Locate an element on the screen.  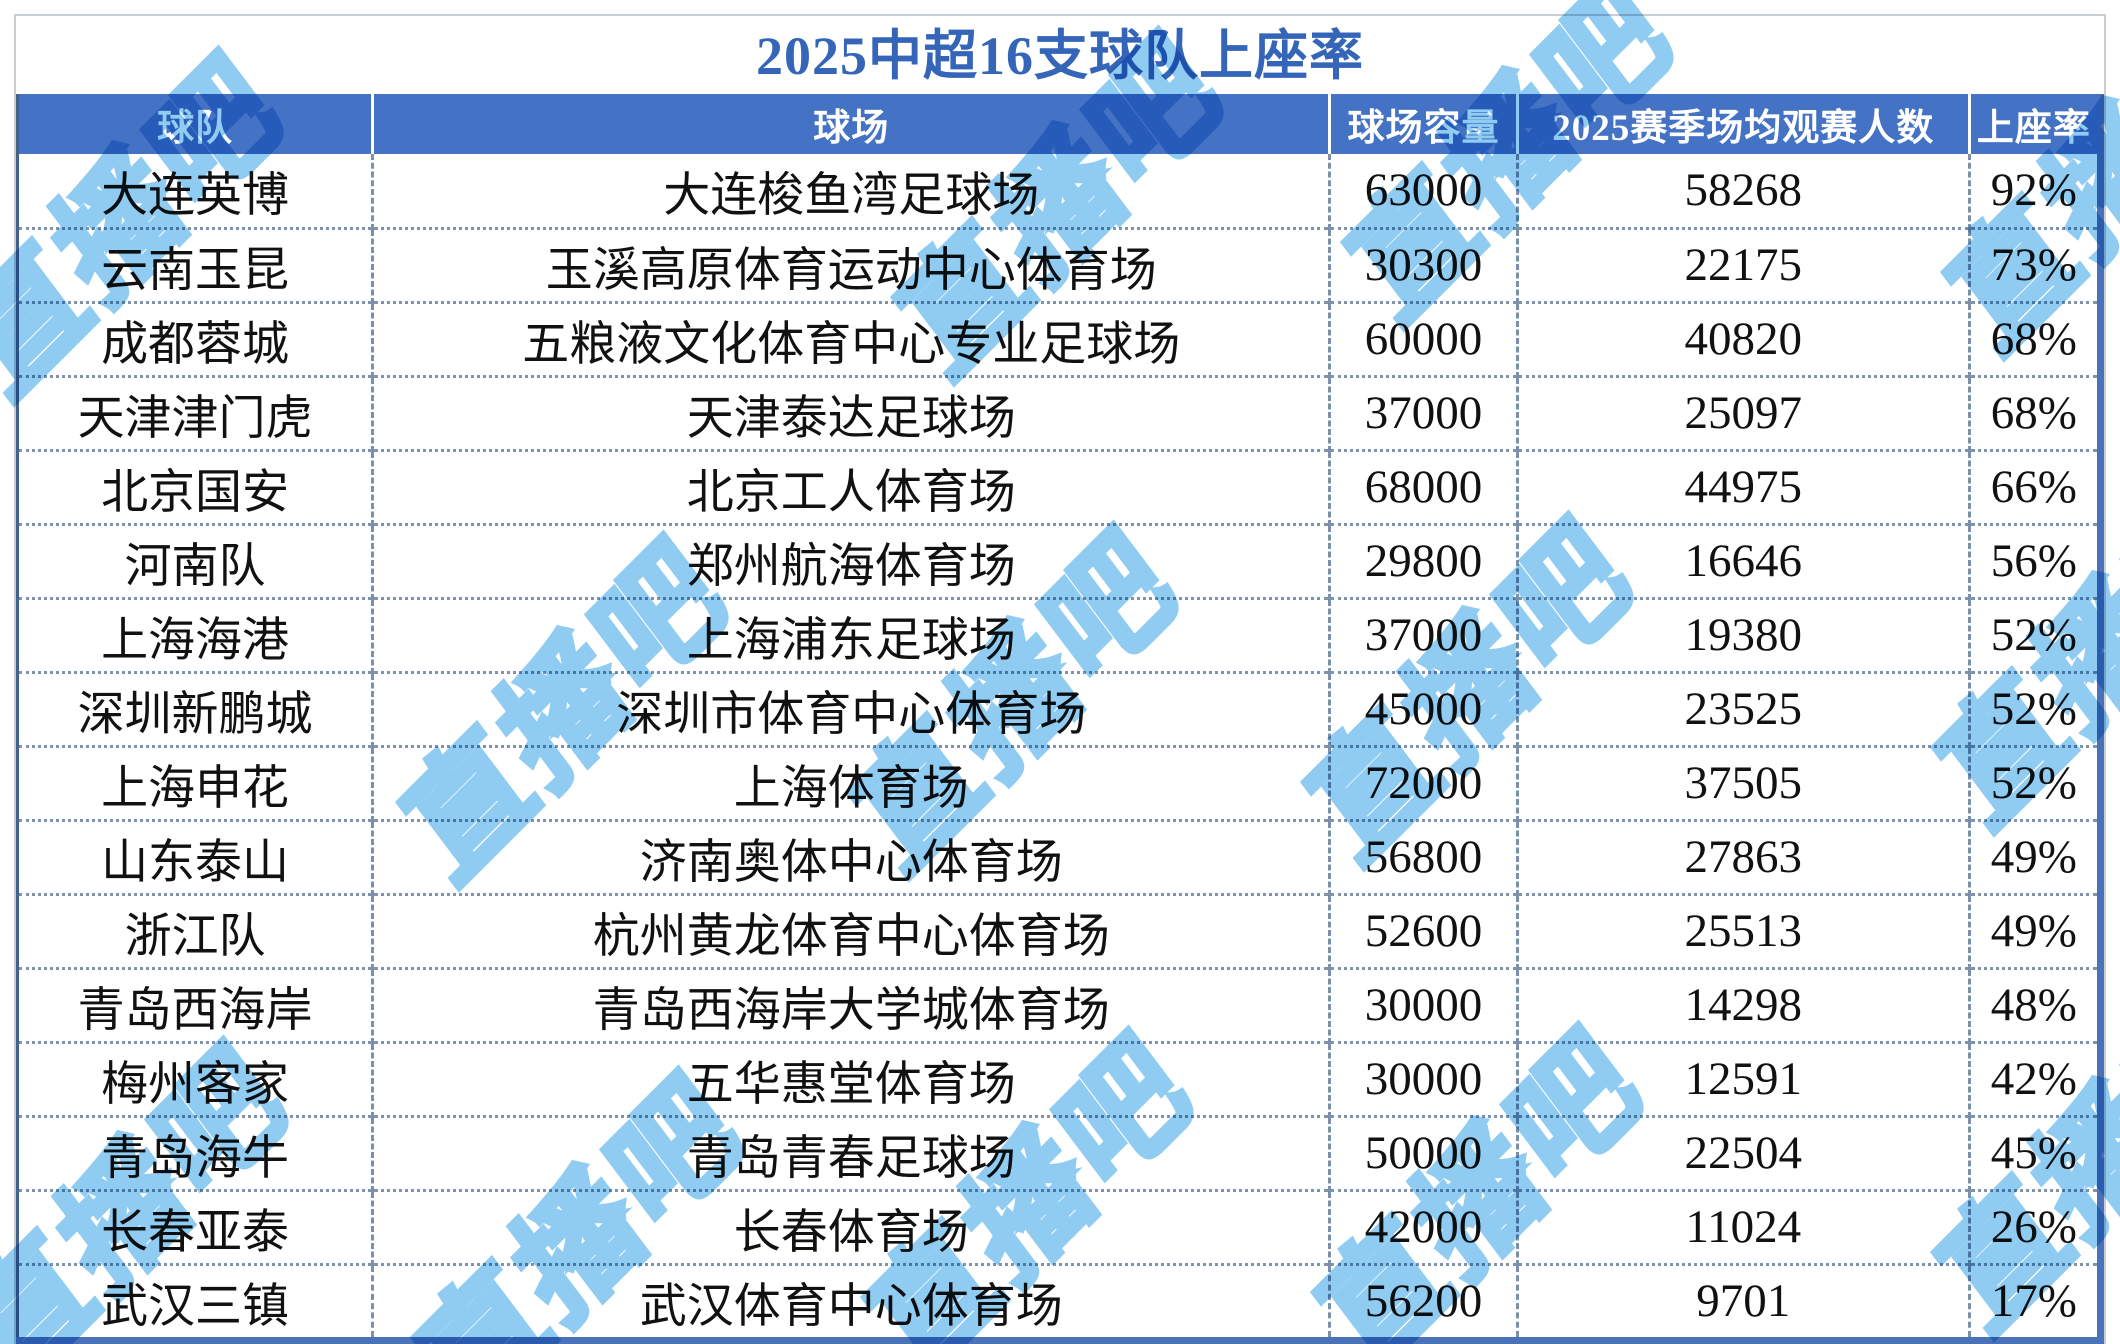
stadium-cell: 杭州黄龙体育中心体育场 is located at coordinates (850, 930).